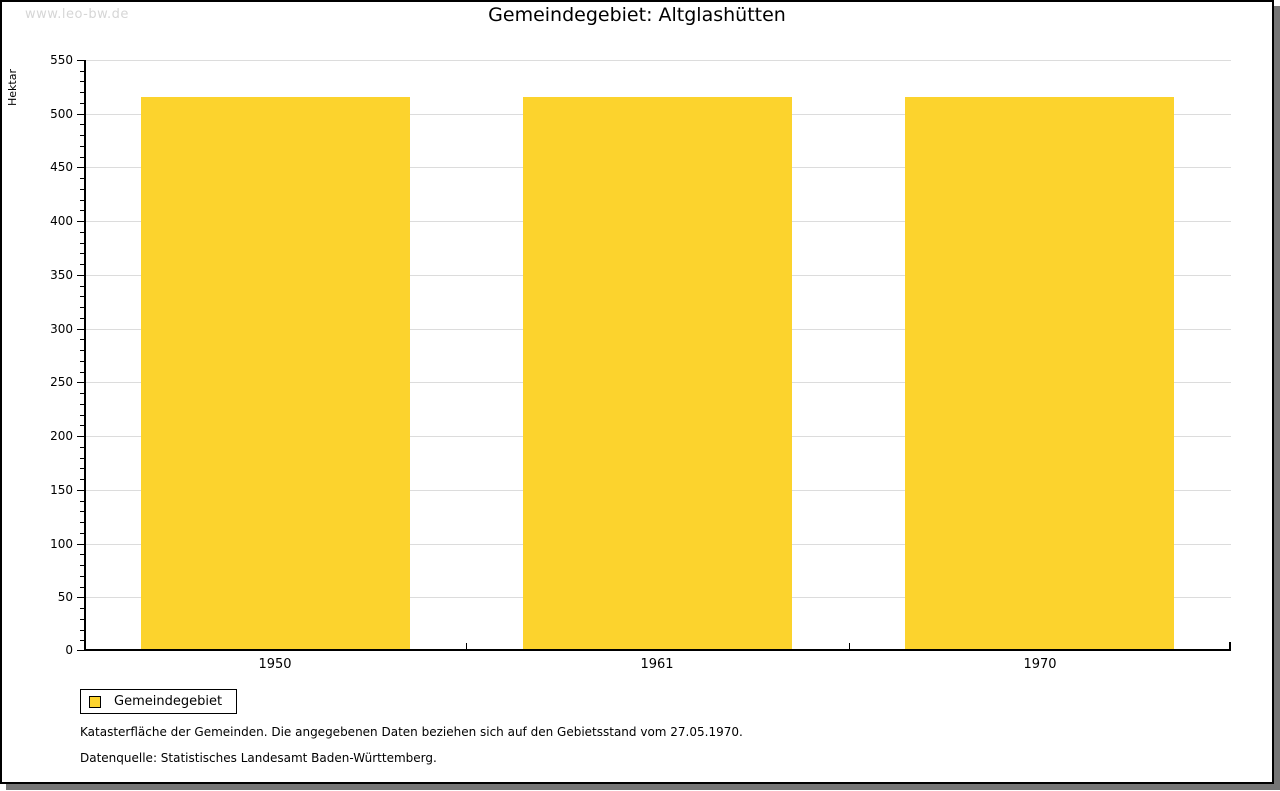 The height and width of the screenshot is (791, 1280). What do you see at coordinates (1039, 373) in the screenshot?
I see `bar-1970` at bounding box center [1039, 373].